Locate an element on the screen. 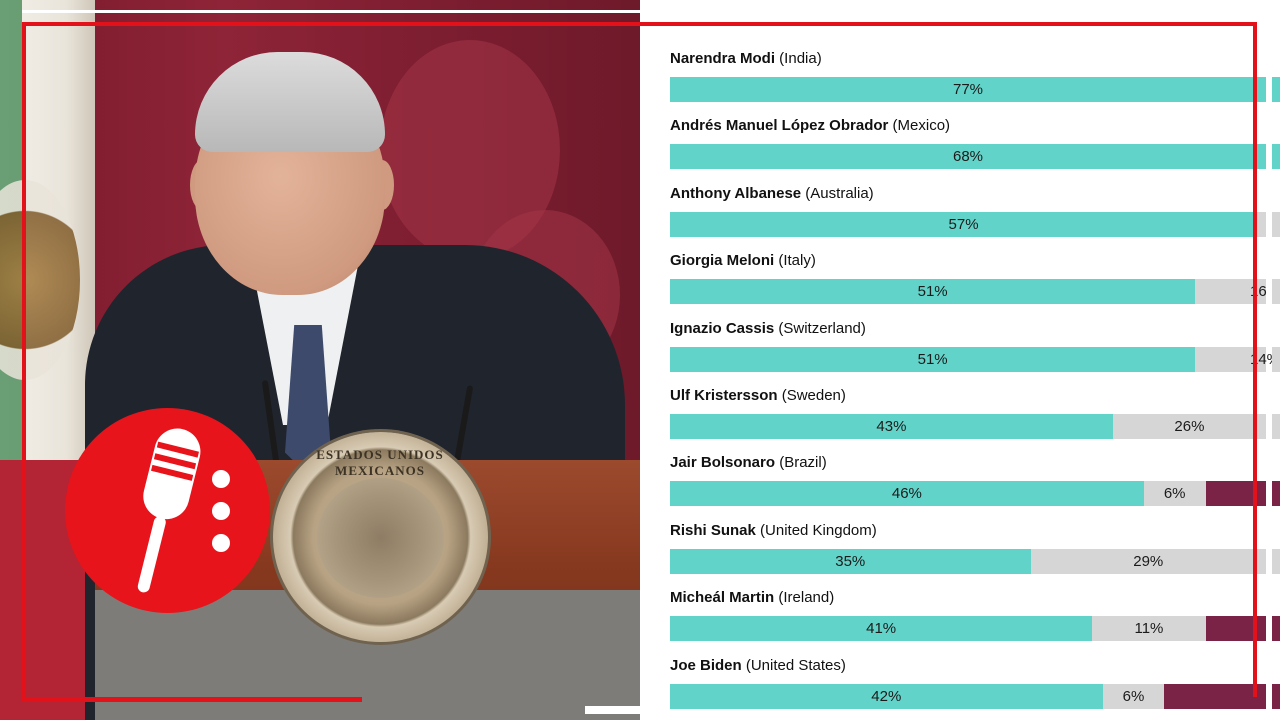 The height and width of the screenshot is (720, 1280). leader-country: (United States) is located at coordinates (793, 665).